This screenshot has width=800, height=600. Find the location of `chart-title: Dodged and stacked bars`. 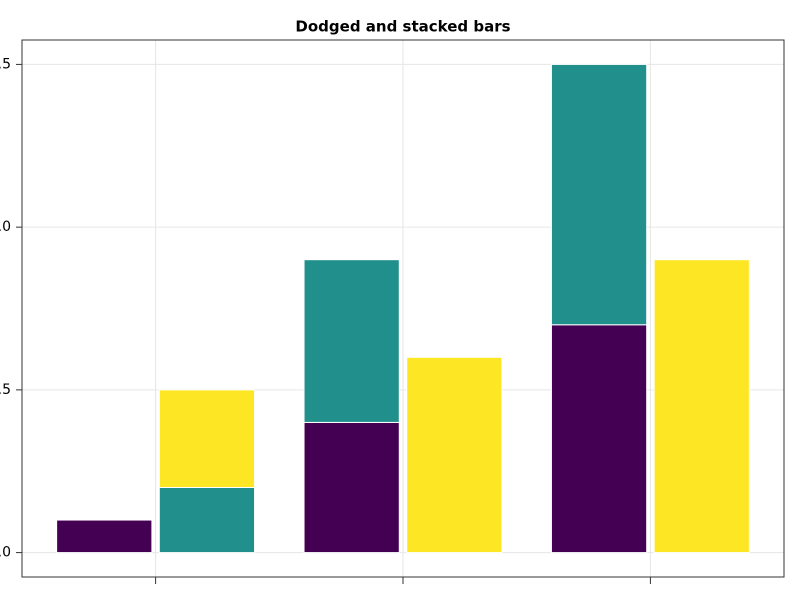

chart-title: Dodged and stacked bars is located at coordinates (402, 27).